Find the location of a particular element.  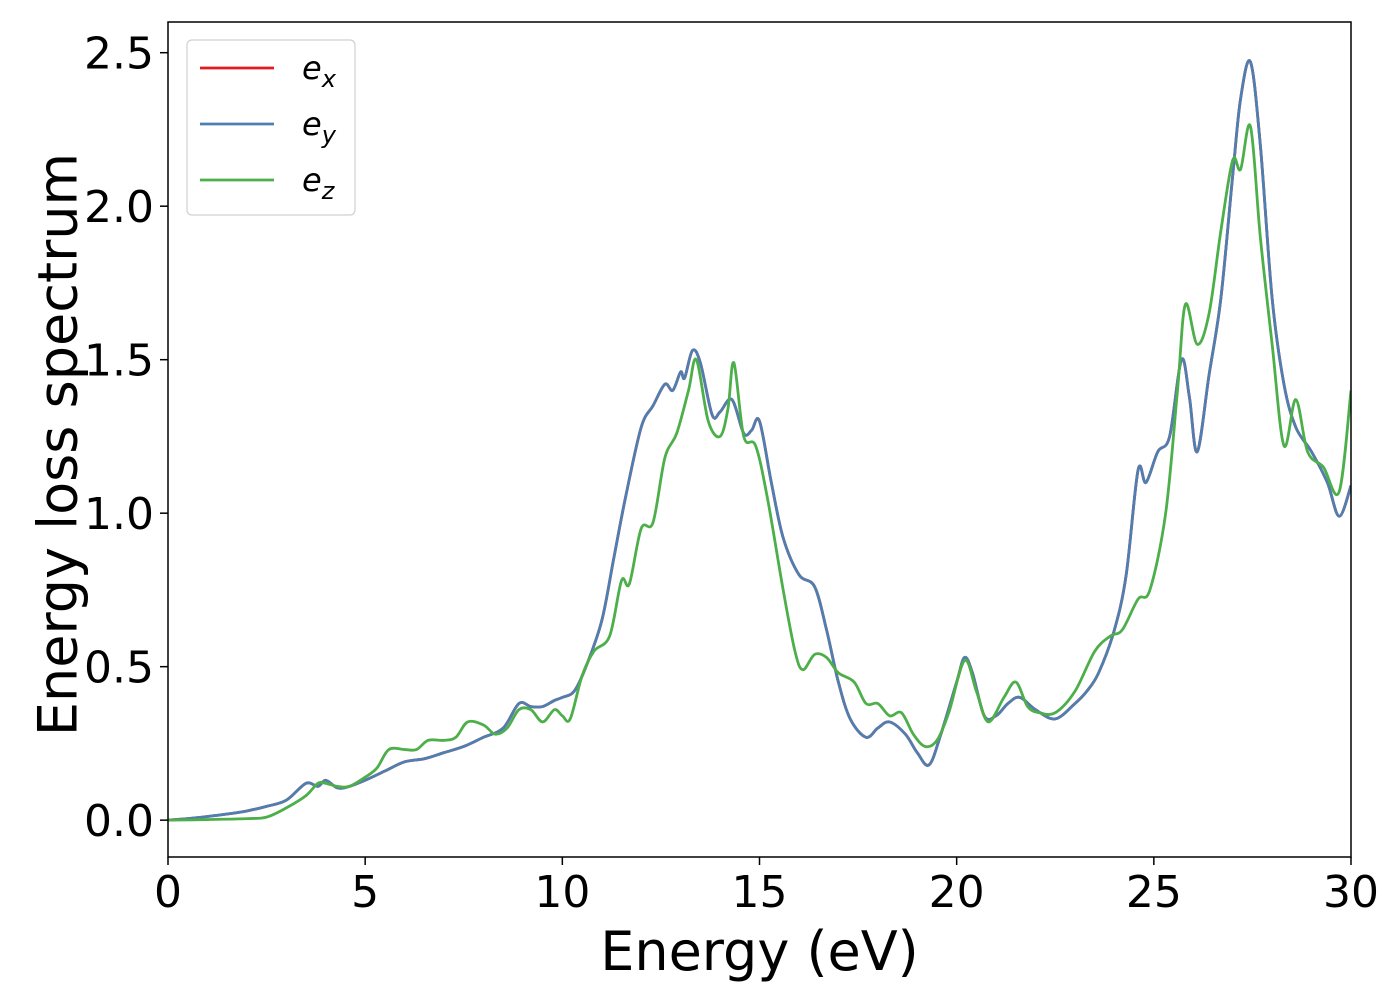

x-tick-label: 15 is located at coordinates (760, 892).